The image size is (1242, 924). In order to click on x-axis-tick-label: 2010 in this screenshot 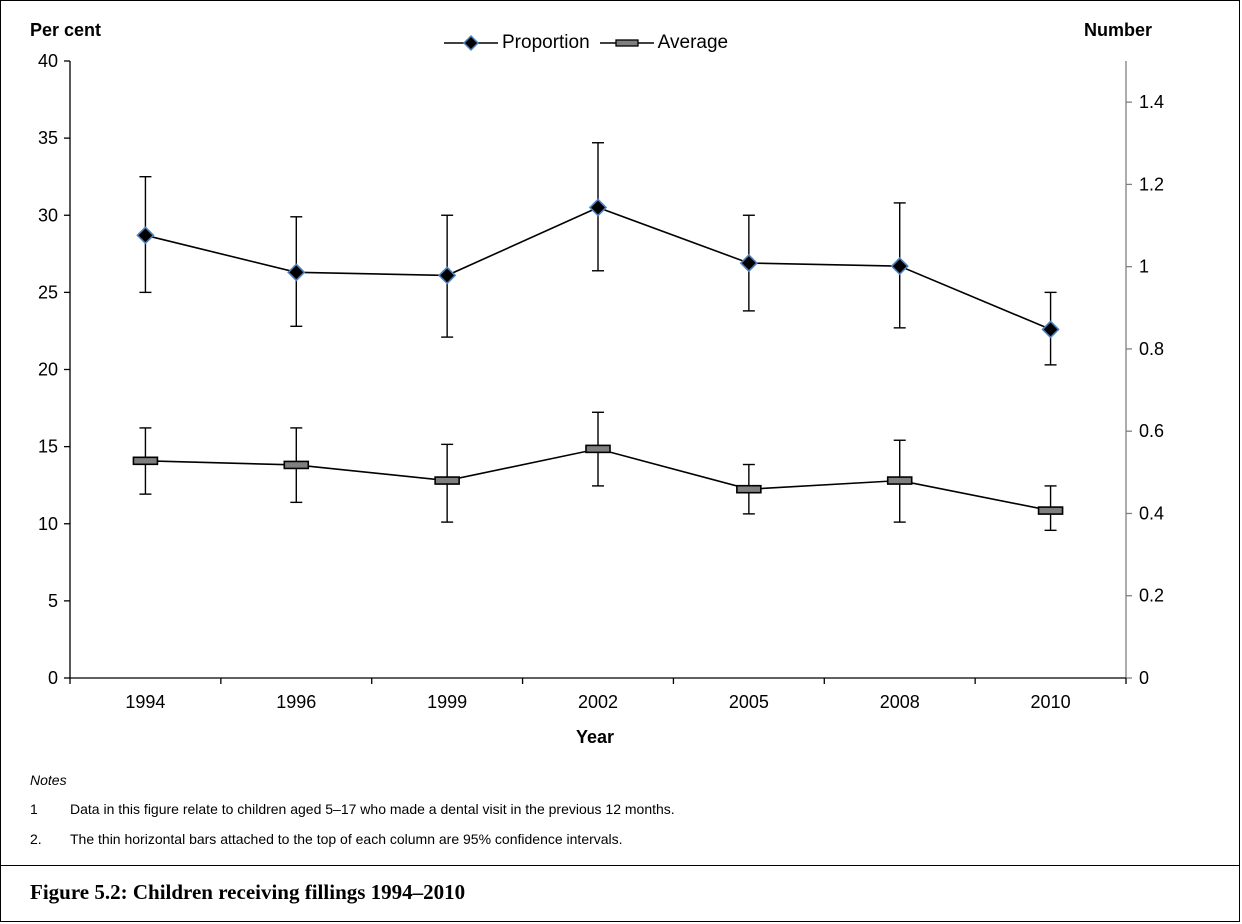, I will do `click(1051, 702)`.